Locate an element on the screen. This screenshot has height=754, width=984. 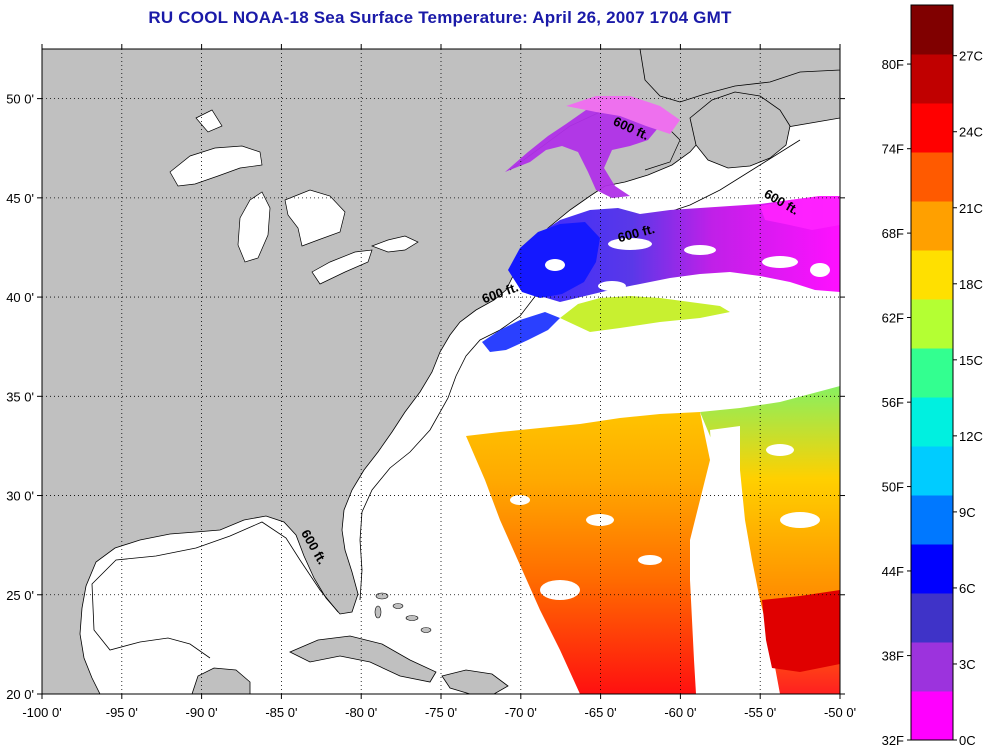
colorbar-frame is located at coordinates (932, 372).